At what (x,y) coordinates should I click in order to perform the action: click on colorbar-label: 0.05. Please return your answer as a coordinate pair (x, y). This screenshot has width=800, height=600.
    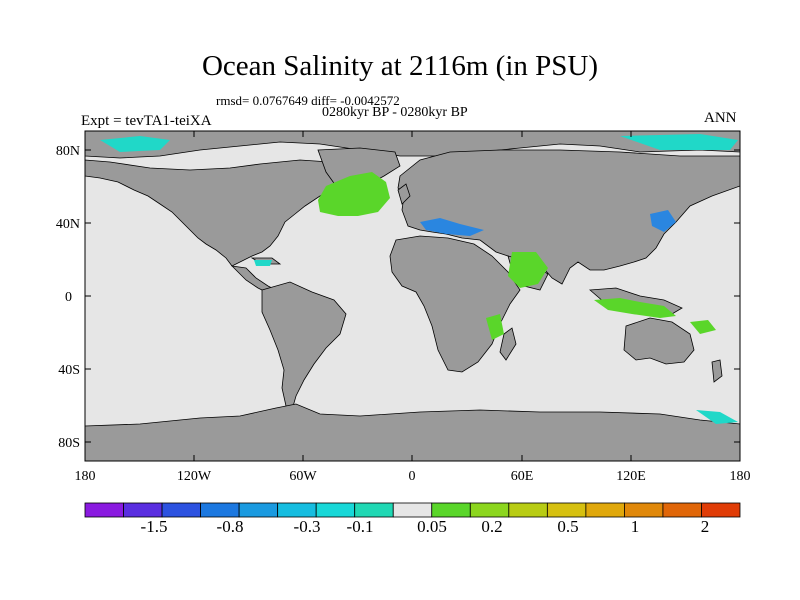
    Looking at the image, I should click on (432, 526).